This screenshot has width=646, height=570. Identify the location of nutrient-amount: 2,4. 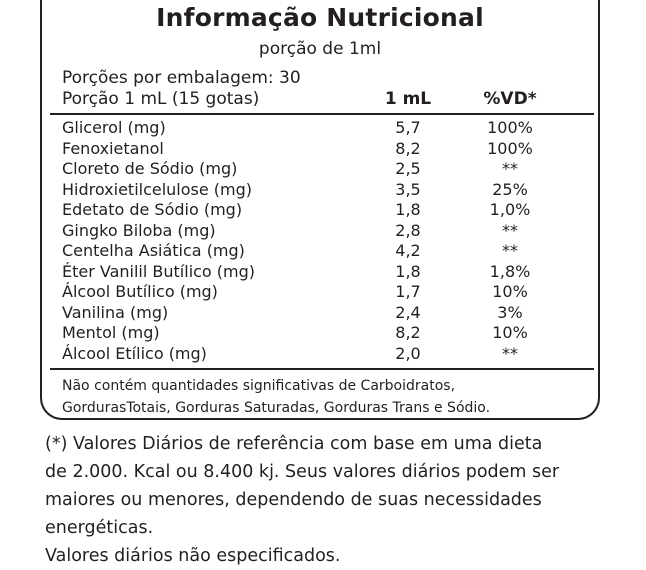
(408, 312).